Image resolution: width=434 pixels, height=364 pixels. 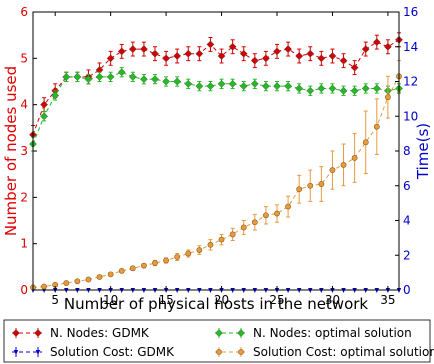 I want to click on legend-item: Solution Cost: GDMK, so click(x=93, y=352).